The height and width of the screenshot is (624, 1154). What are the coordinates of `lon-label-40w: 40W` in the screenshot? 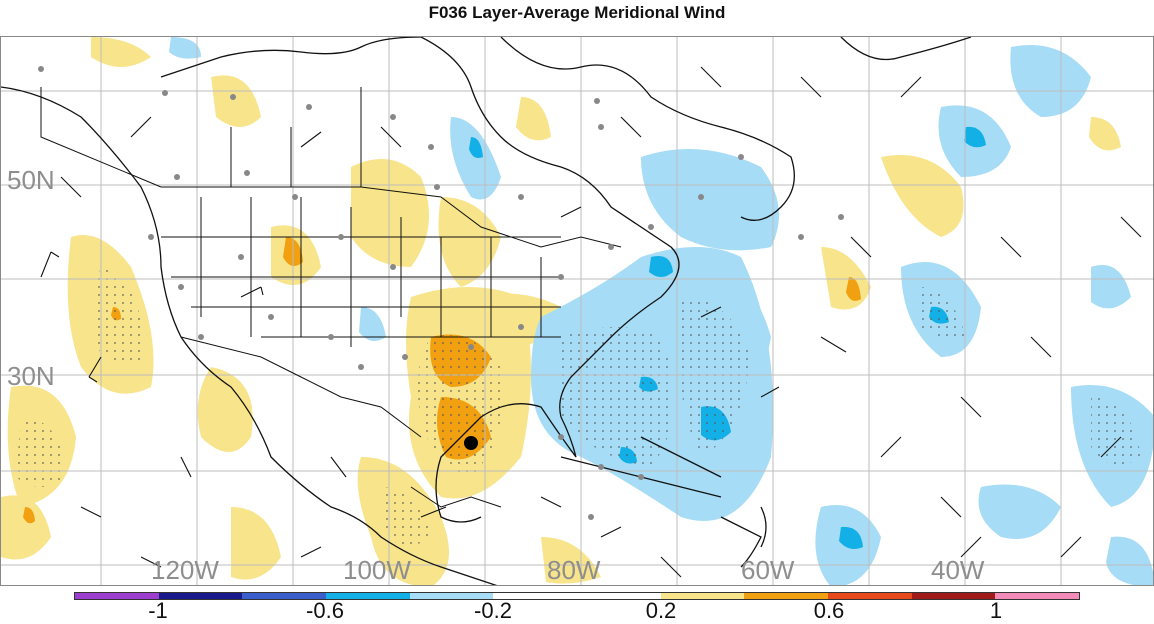 It's located at (958, 570).